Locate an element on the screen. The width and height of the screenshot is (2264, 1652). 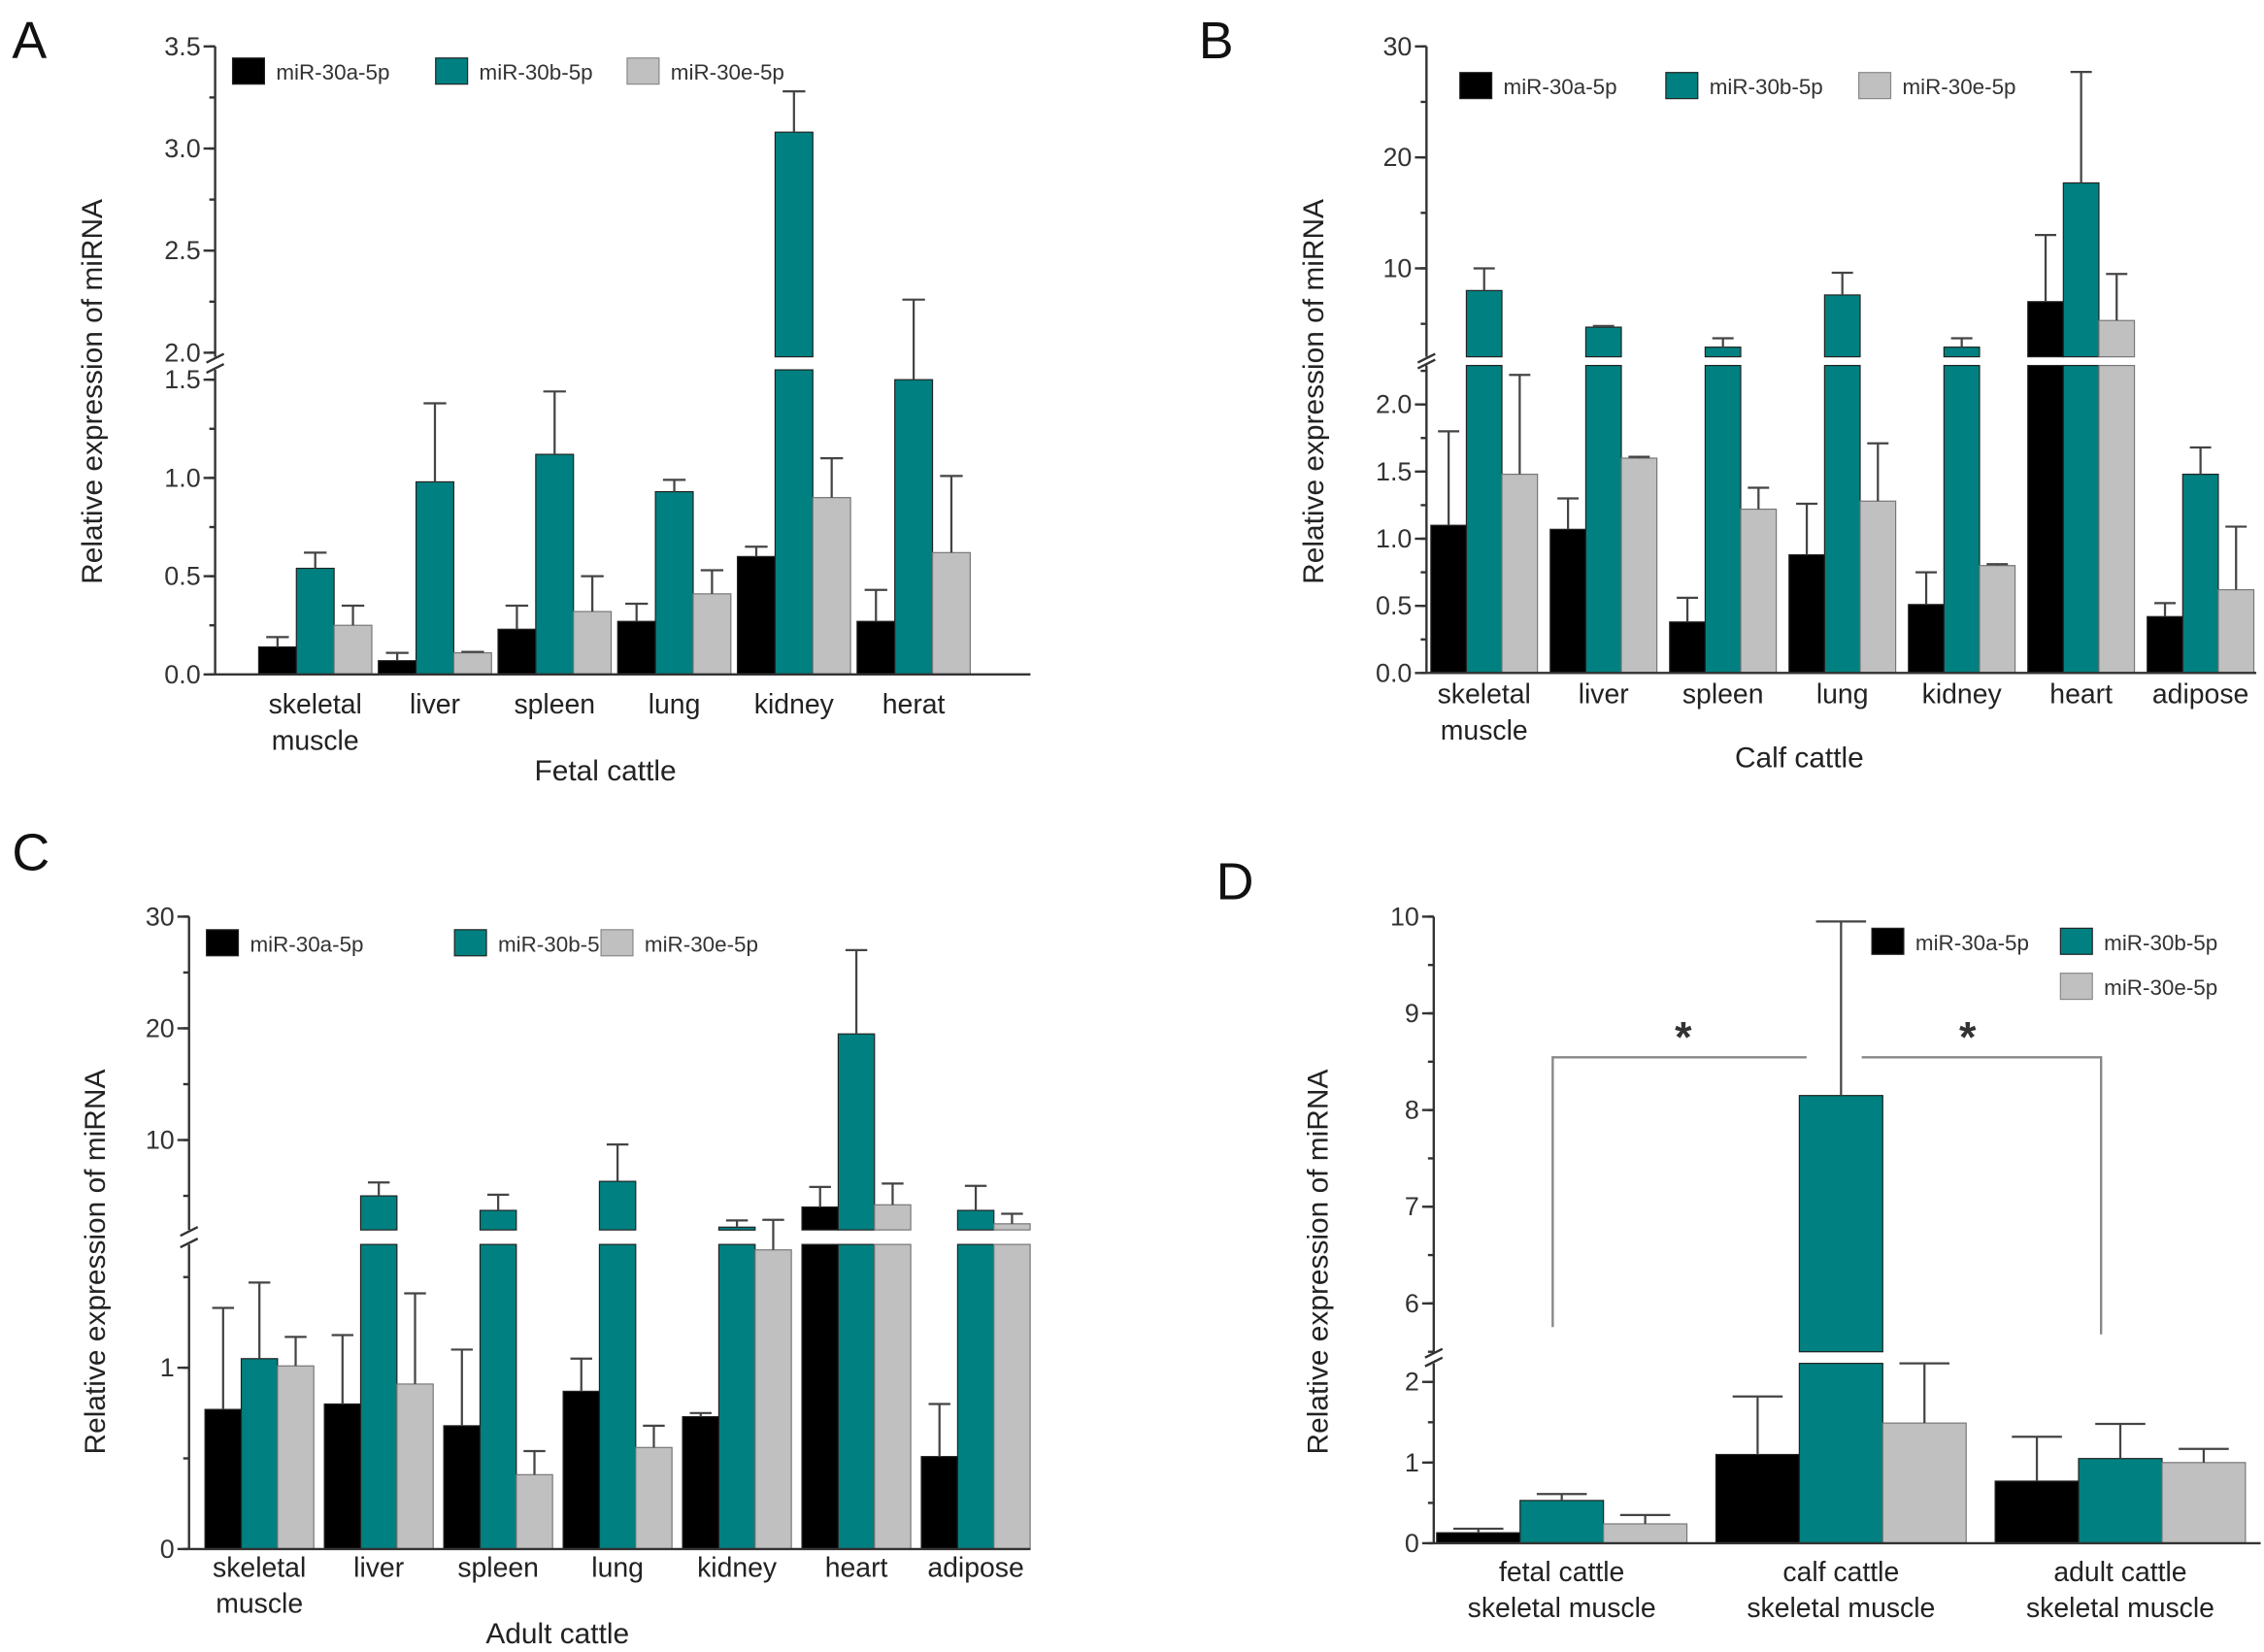
x-category-label: herat is located at coordinates (914, 704).